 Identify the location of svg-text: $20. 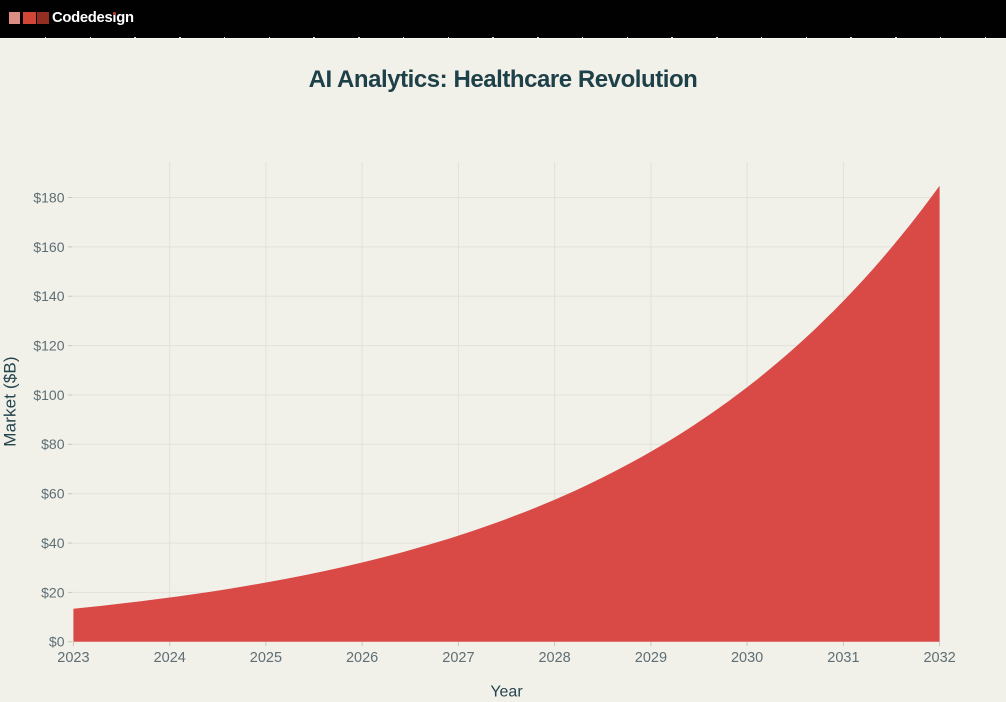
(53, 592).